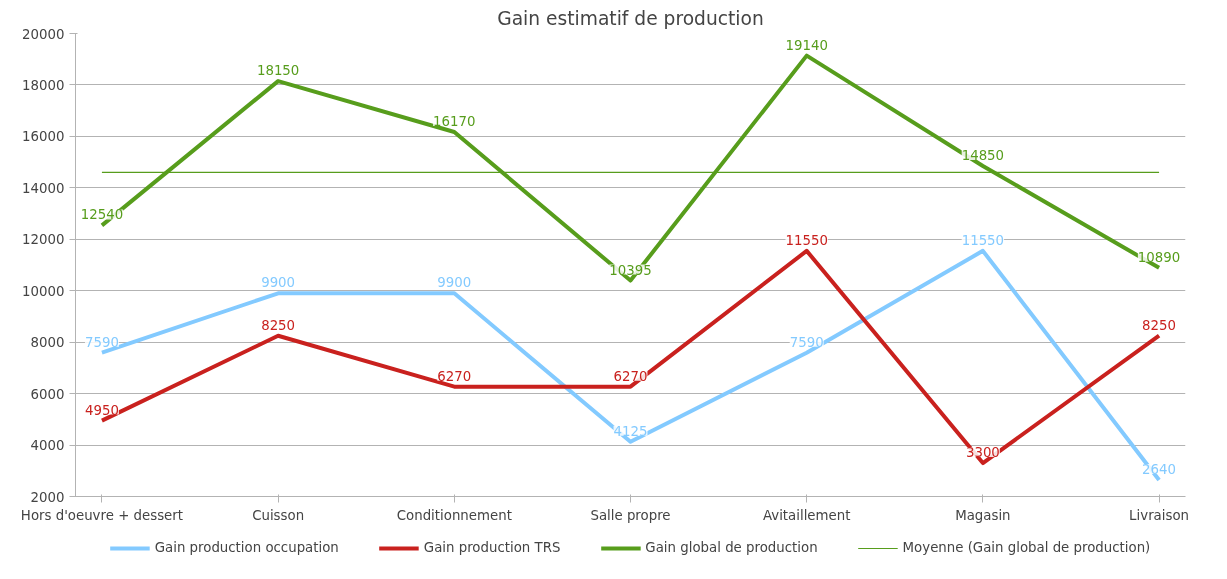 The height and width of the screenshot is (579, 1227). What do you see at coordinates (630, 431) in the screenshot?
I see `data-label: 4125` at bounding box center [630, 431].